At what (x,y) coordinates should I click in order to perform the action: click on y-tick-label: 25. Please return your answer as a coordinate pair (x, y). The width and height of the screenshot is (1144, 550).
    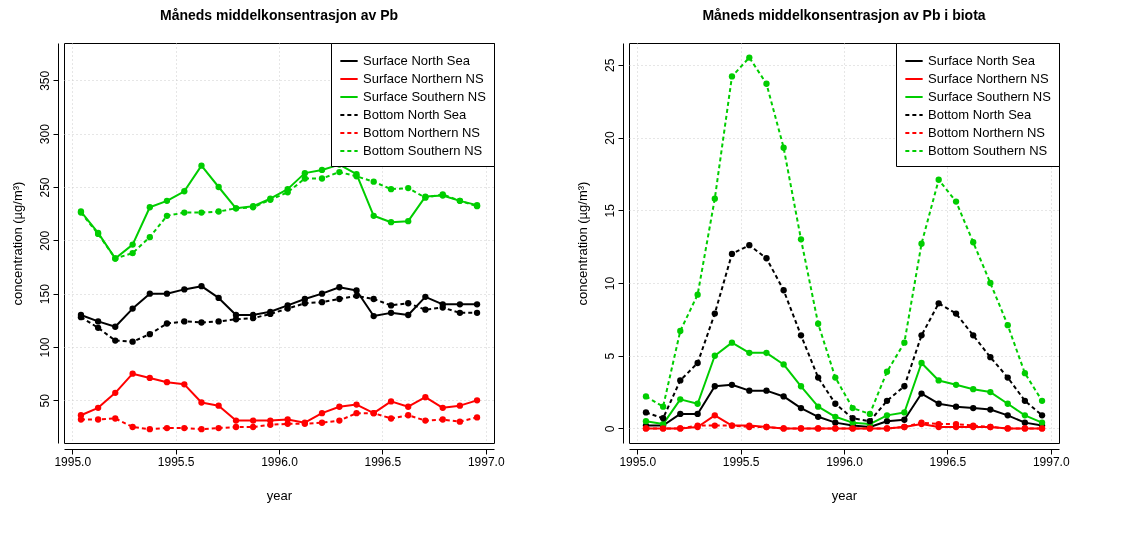
    Looking at the image, I should click on (609, 65).